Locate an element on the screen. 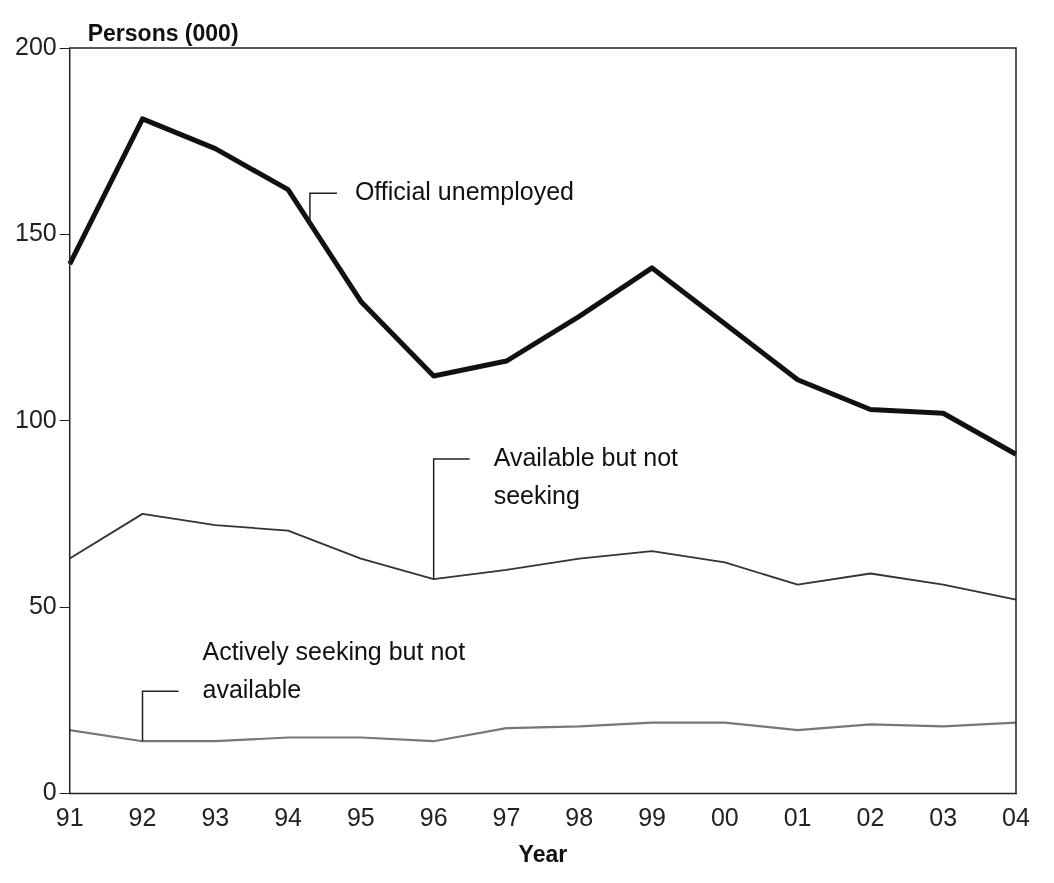 The image size is (1054, 883). x-tick-label: 93 is located at coordinates (215, 817).